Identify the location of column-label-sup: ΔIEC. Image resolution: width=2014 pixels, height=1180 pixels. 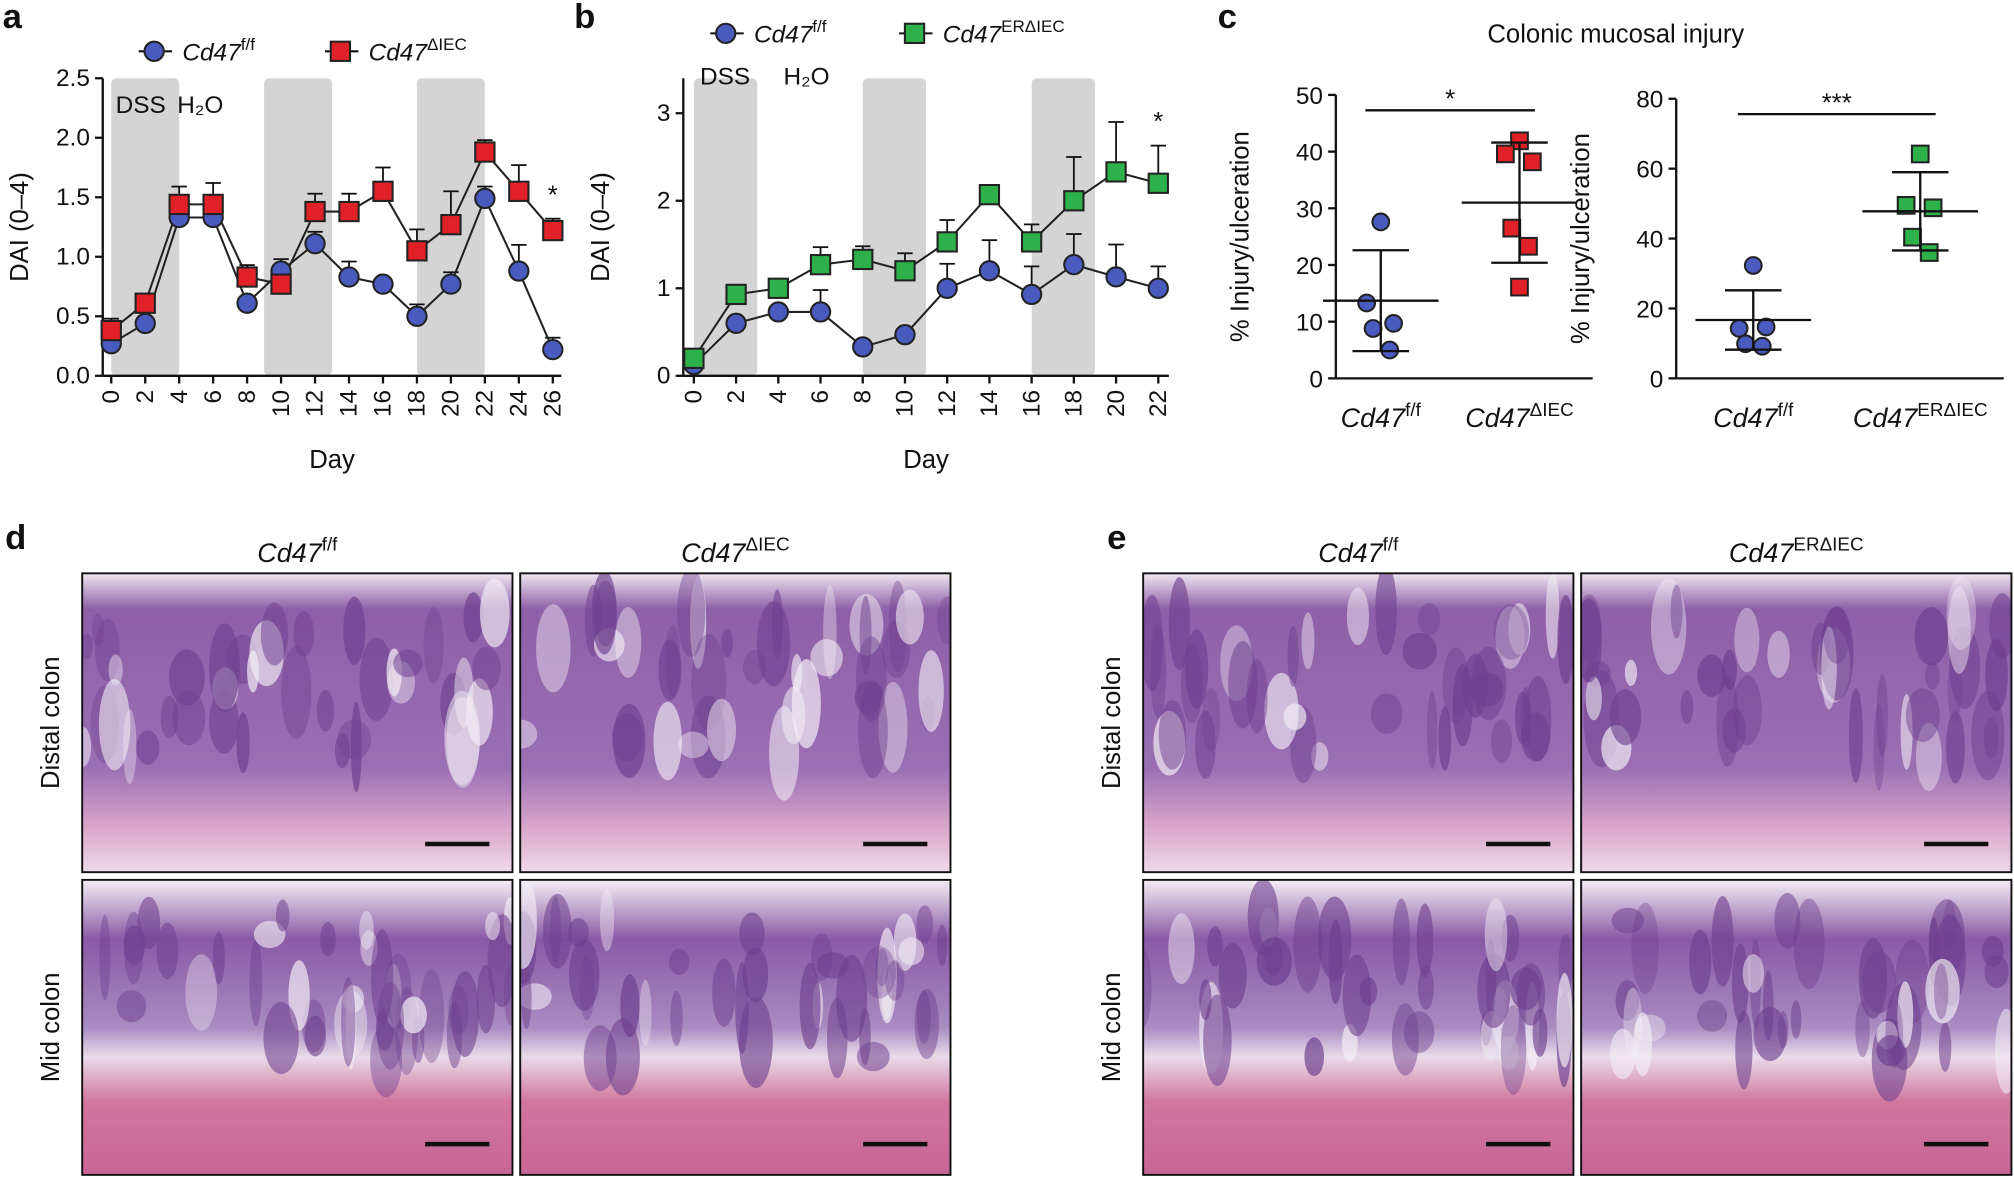
(768, 543).